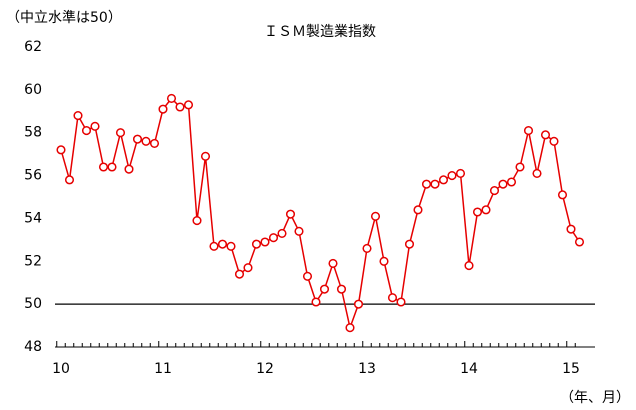 The image size is (636, 410). Describe the element at coordinates (33, 218) in the screenshot. I see `y-tick-label: 54` at that location.